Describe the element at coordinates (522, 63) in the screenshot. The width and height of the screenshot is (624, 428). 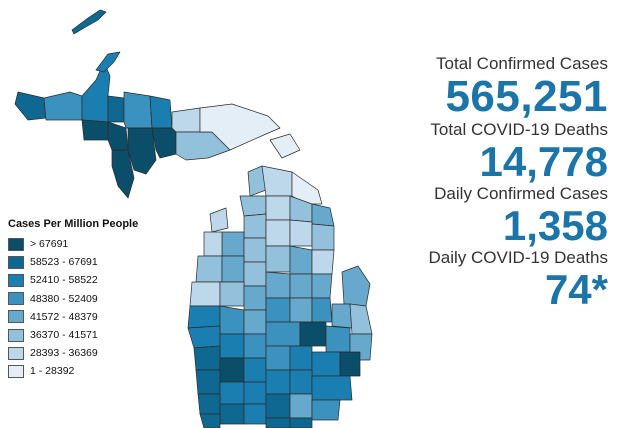
I see `total-cases-label: Total Confirmed Cases` at that location.